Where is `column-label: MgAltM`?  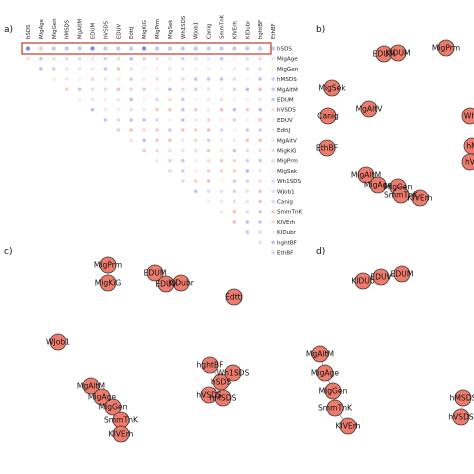
column-label: MgAltM is located at coordinates (81, 29).